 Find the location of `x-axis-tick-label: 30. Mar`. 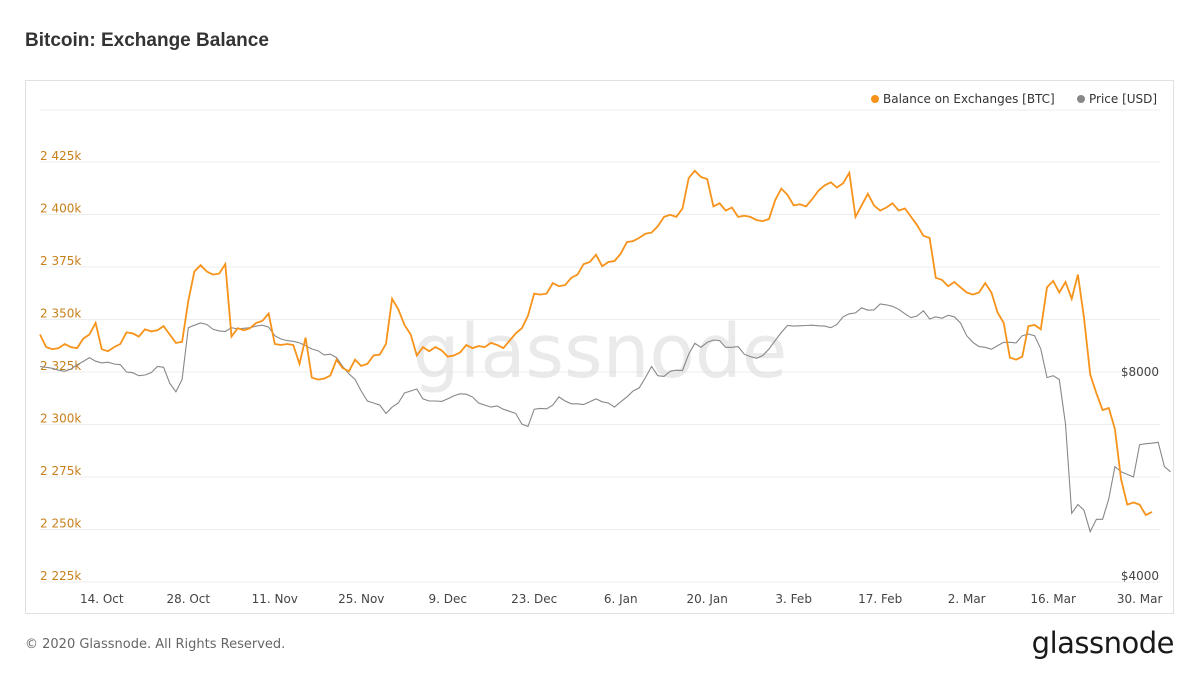

x-axis-tick-label: 30. Mar is located at coordinates (1140, 599).